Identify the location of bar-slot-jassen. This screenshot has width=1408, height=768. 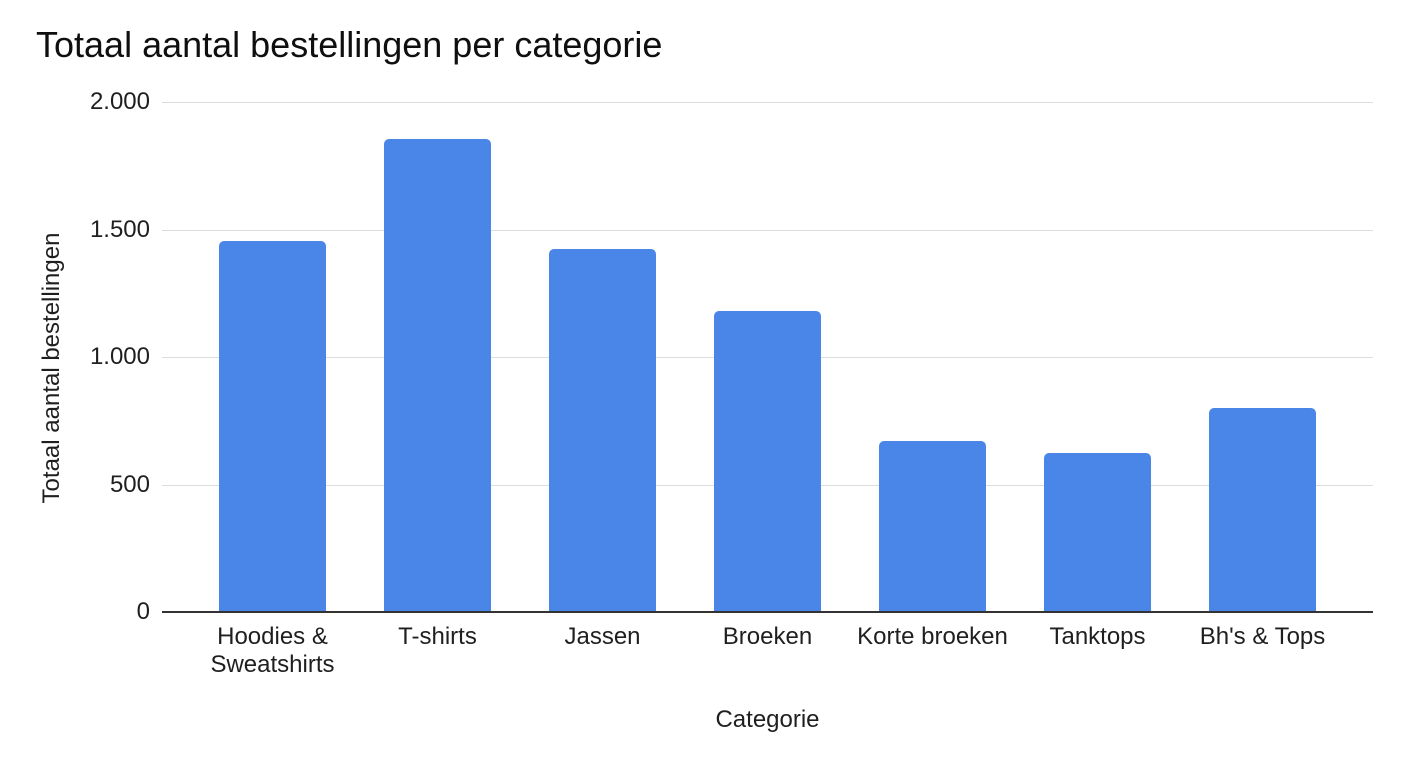
(602, 357).